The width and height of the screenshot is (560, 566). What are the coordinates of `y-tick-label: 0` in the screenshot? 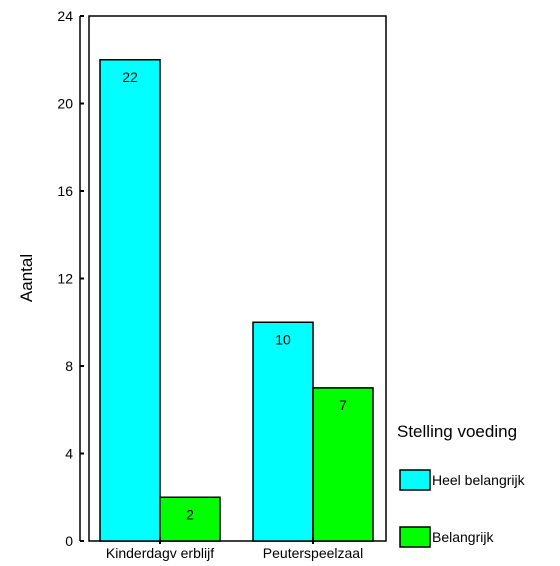 It's located at (69, 541).